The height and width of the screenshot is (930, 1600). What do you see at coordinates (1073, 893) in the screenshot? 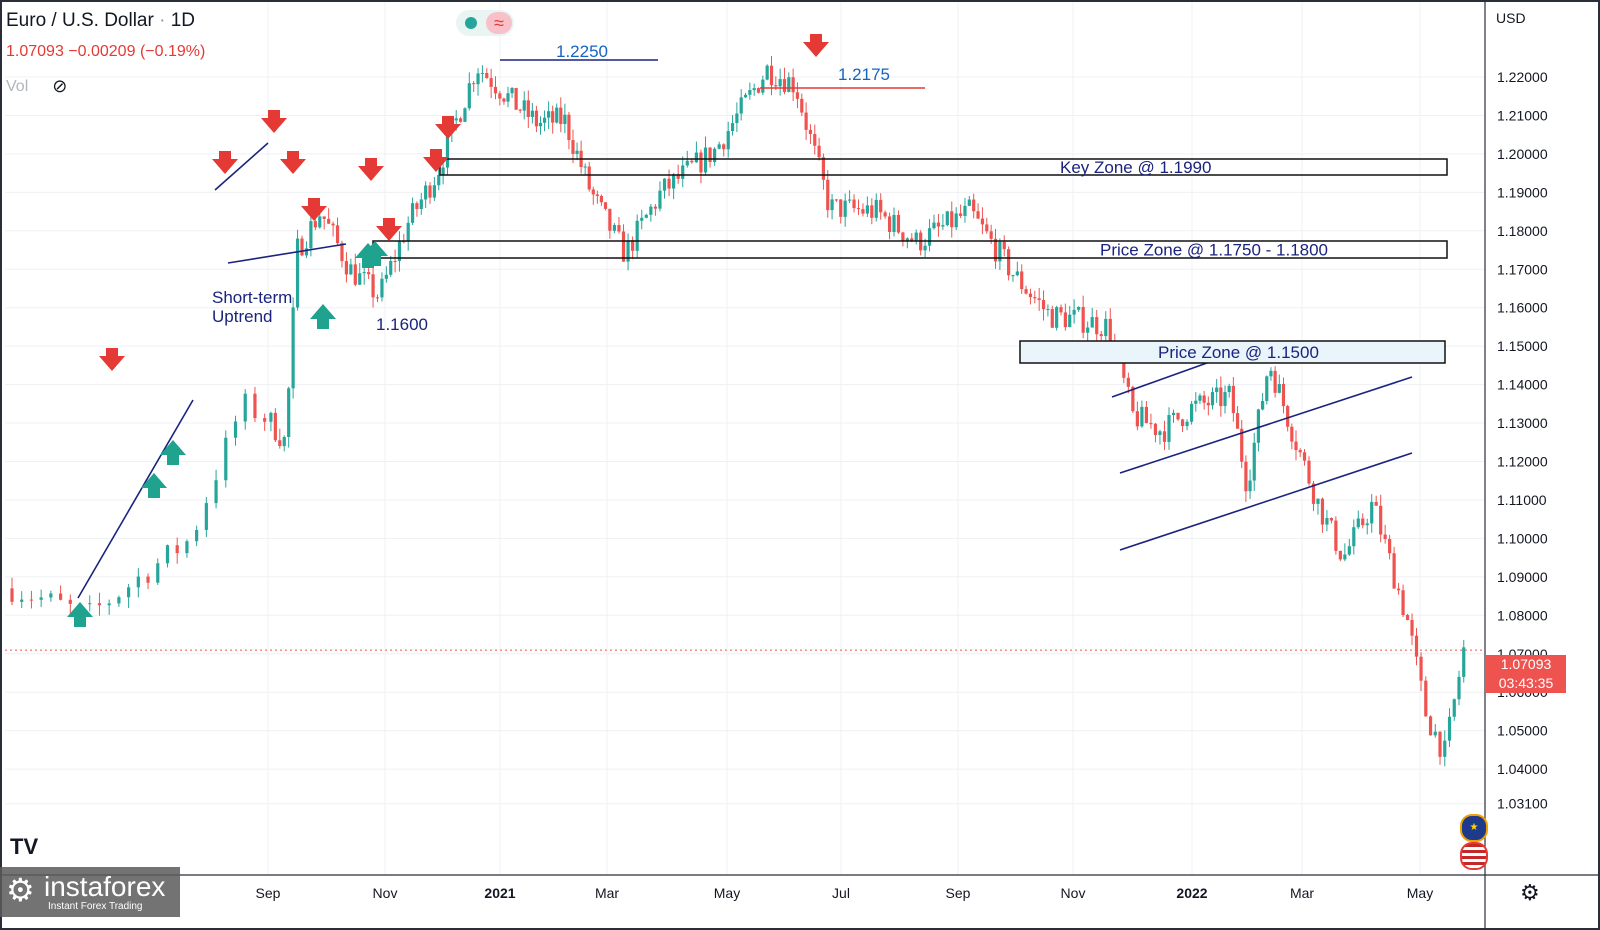
I see `x-tick-label: Nov` at bounding box center [1073, 893].